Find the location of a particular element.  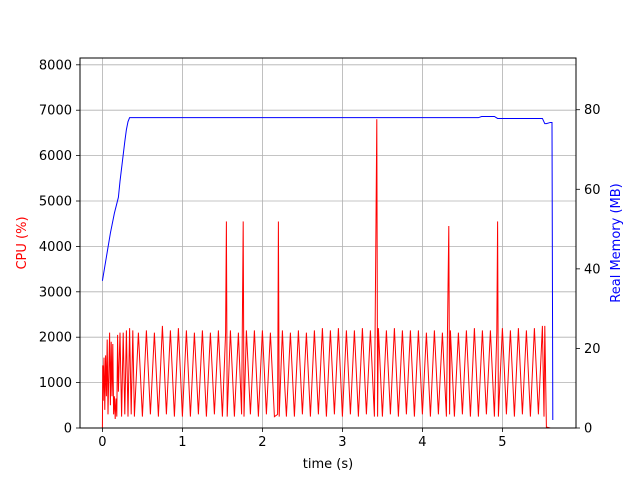

x-tick-label: 5 is located at coordinates (502, 442).